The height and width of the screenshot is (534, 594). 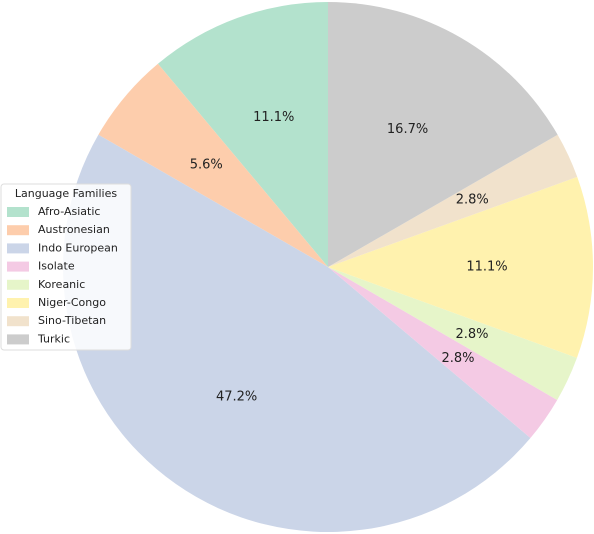 What do you see at coordinates (72, 320) in the screenshot?
I see `legend-label: Sino-Tibetan` at bounding box center [72, 320].